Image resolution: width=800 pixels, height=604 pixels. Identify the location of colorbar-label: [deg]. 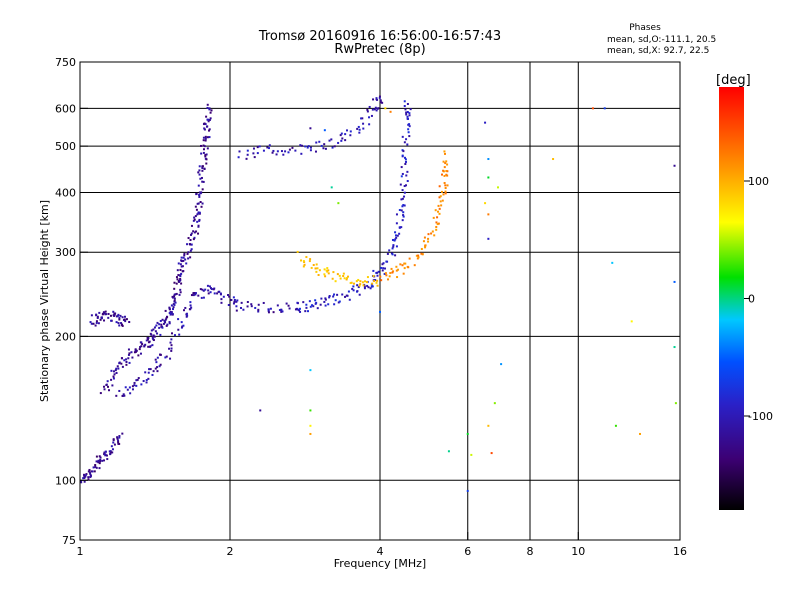
(733, 80).